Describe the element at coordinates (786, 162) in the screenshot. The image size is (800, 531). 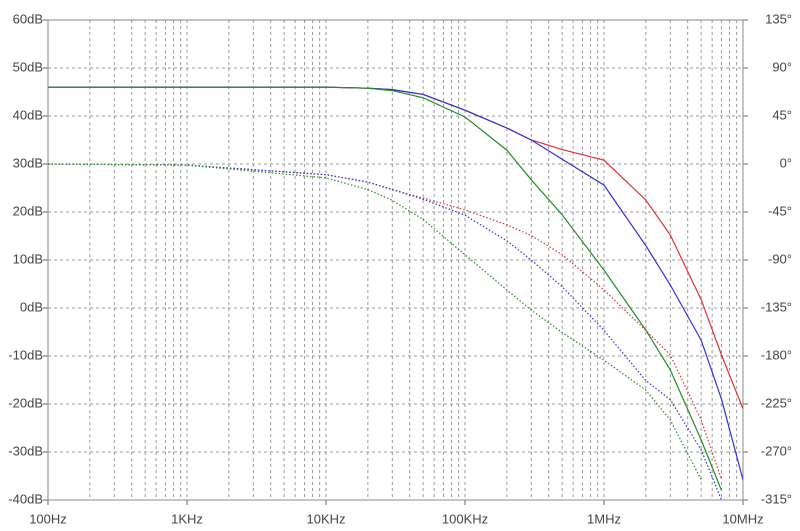
I see `y2-tick-label: 0°` at that location.